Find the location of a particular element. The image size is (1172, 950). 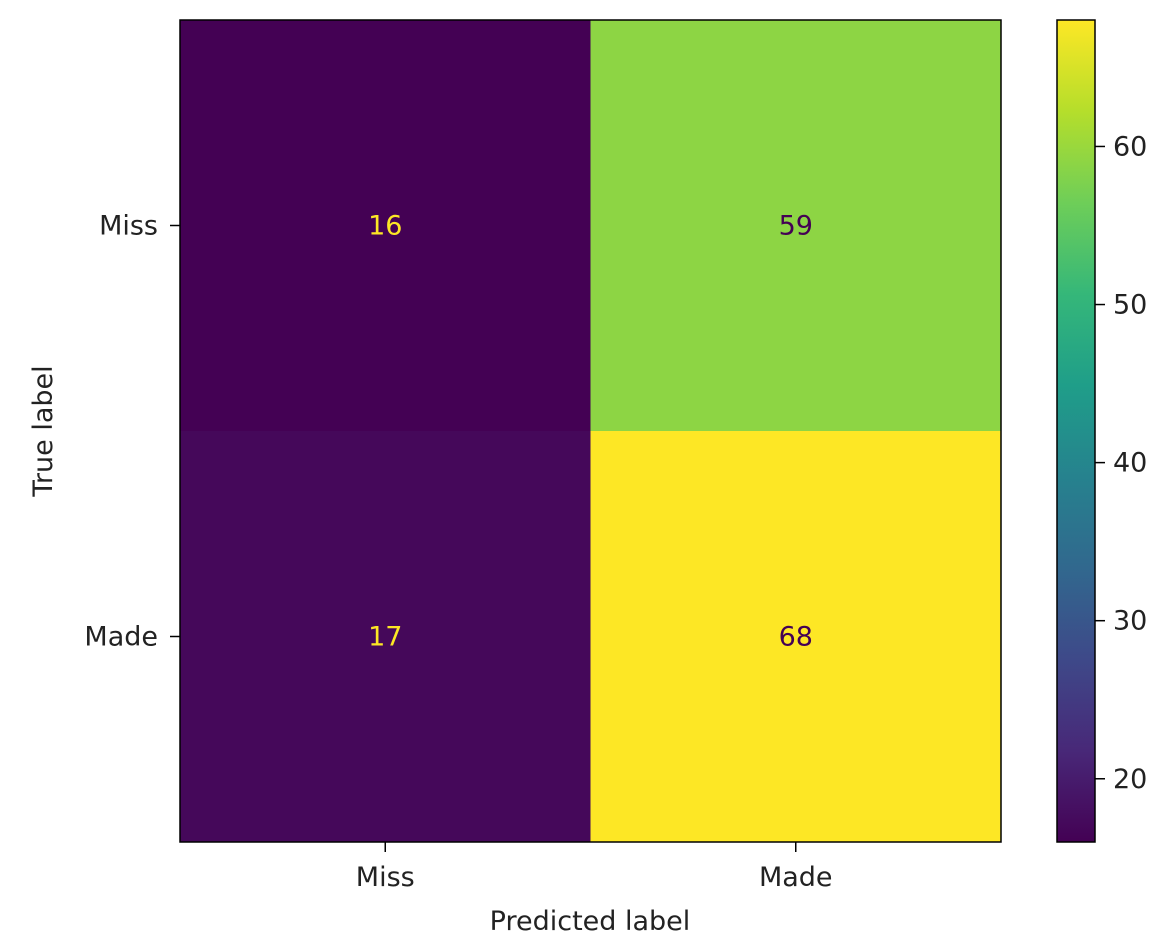

x-tick-label: Made is located at coordinates (796, 877).